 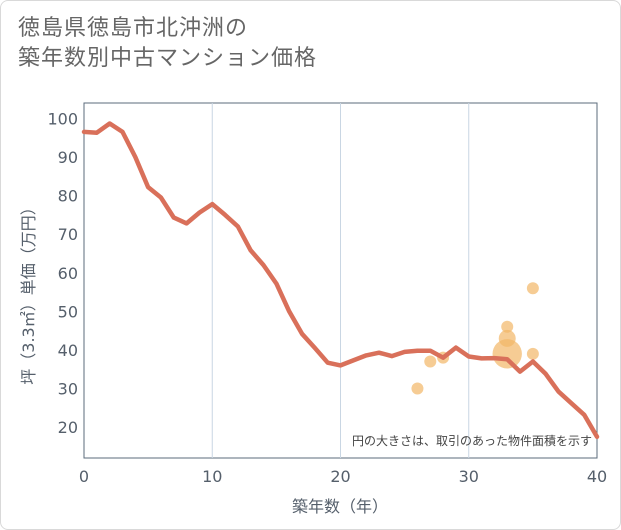 What do you see at coordinates (475, 338) in the screenshot?
I see `bubble-layer` at bounding box center [475, 338].